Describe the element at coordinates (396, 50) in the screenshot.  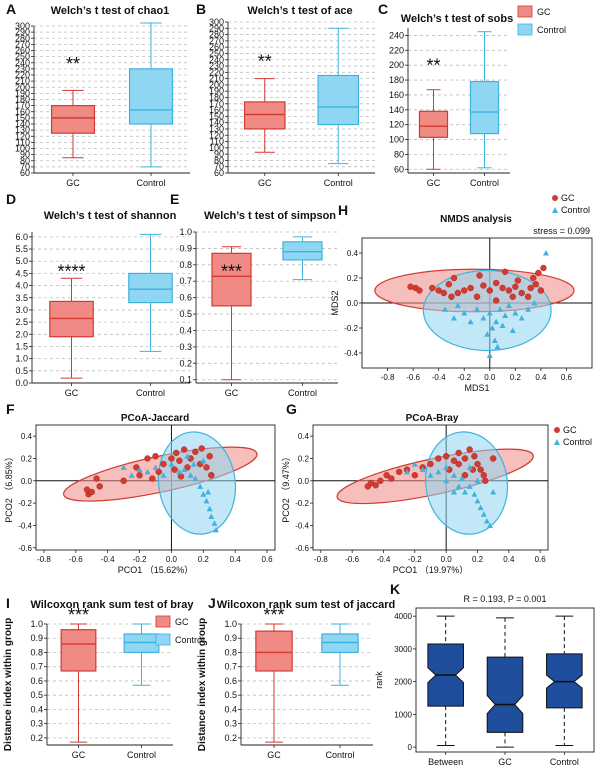
I see `y-tick-label: 220` at that location.